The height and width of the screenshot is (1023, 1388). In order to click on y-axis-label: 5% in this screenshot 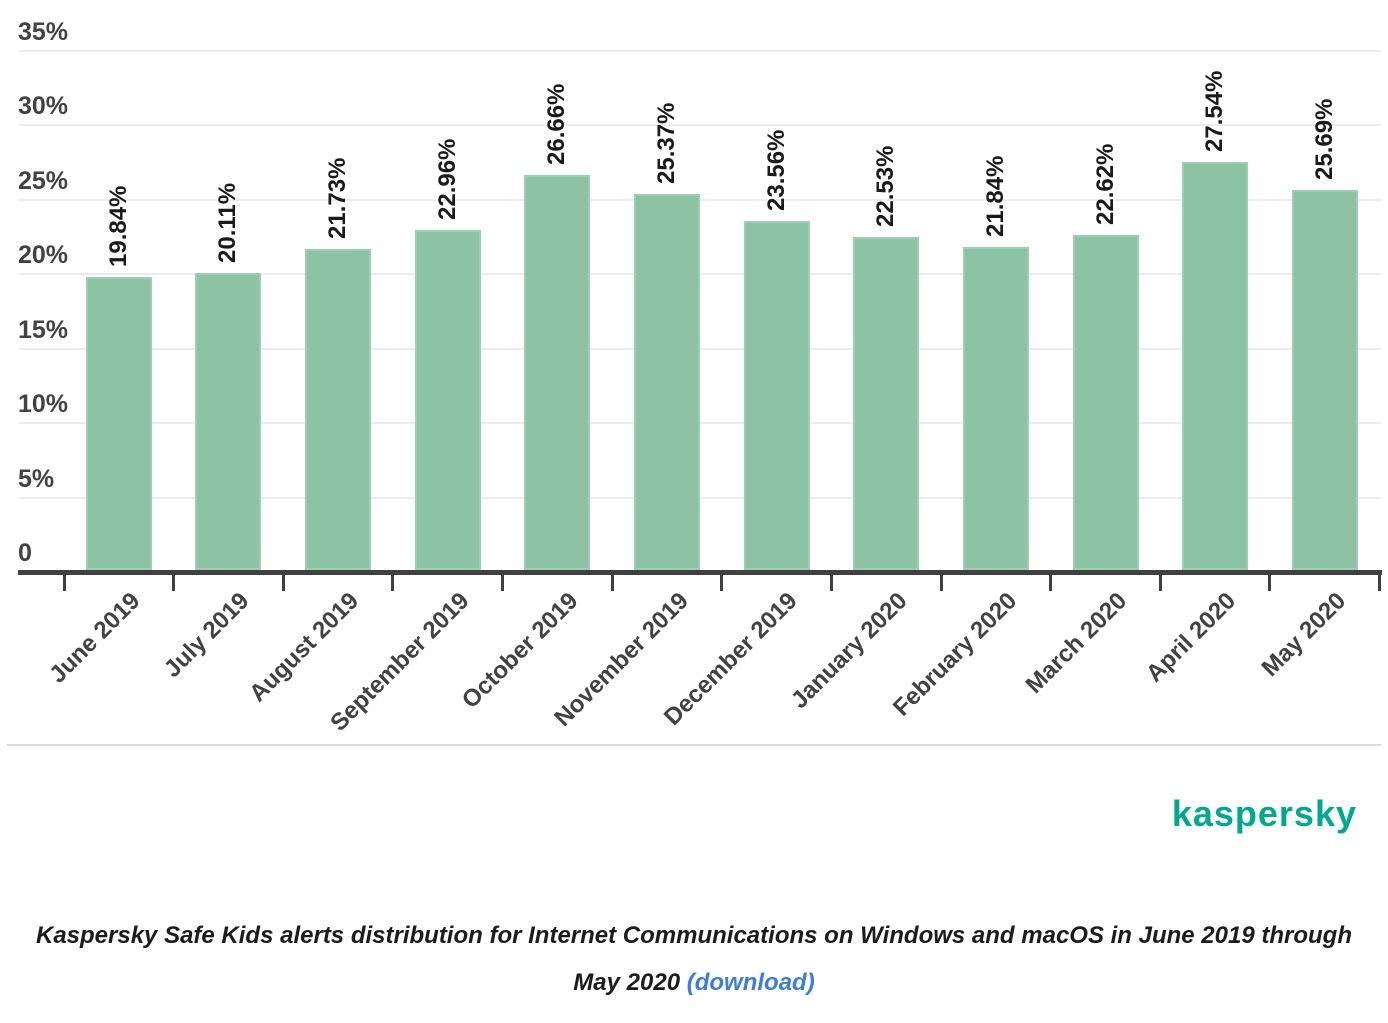, I will do `click(36, 478)`.